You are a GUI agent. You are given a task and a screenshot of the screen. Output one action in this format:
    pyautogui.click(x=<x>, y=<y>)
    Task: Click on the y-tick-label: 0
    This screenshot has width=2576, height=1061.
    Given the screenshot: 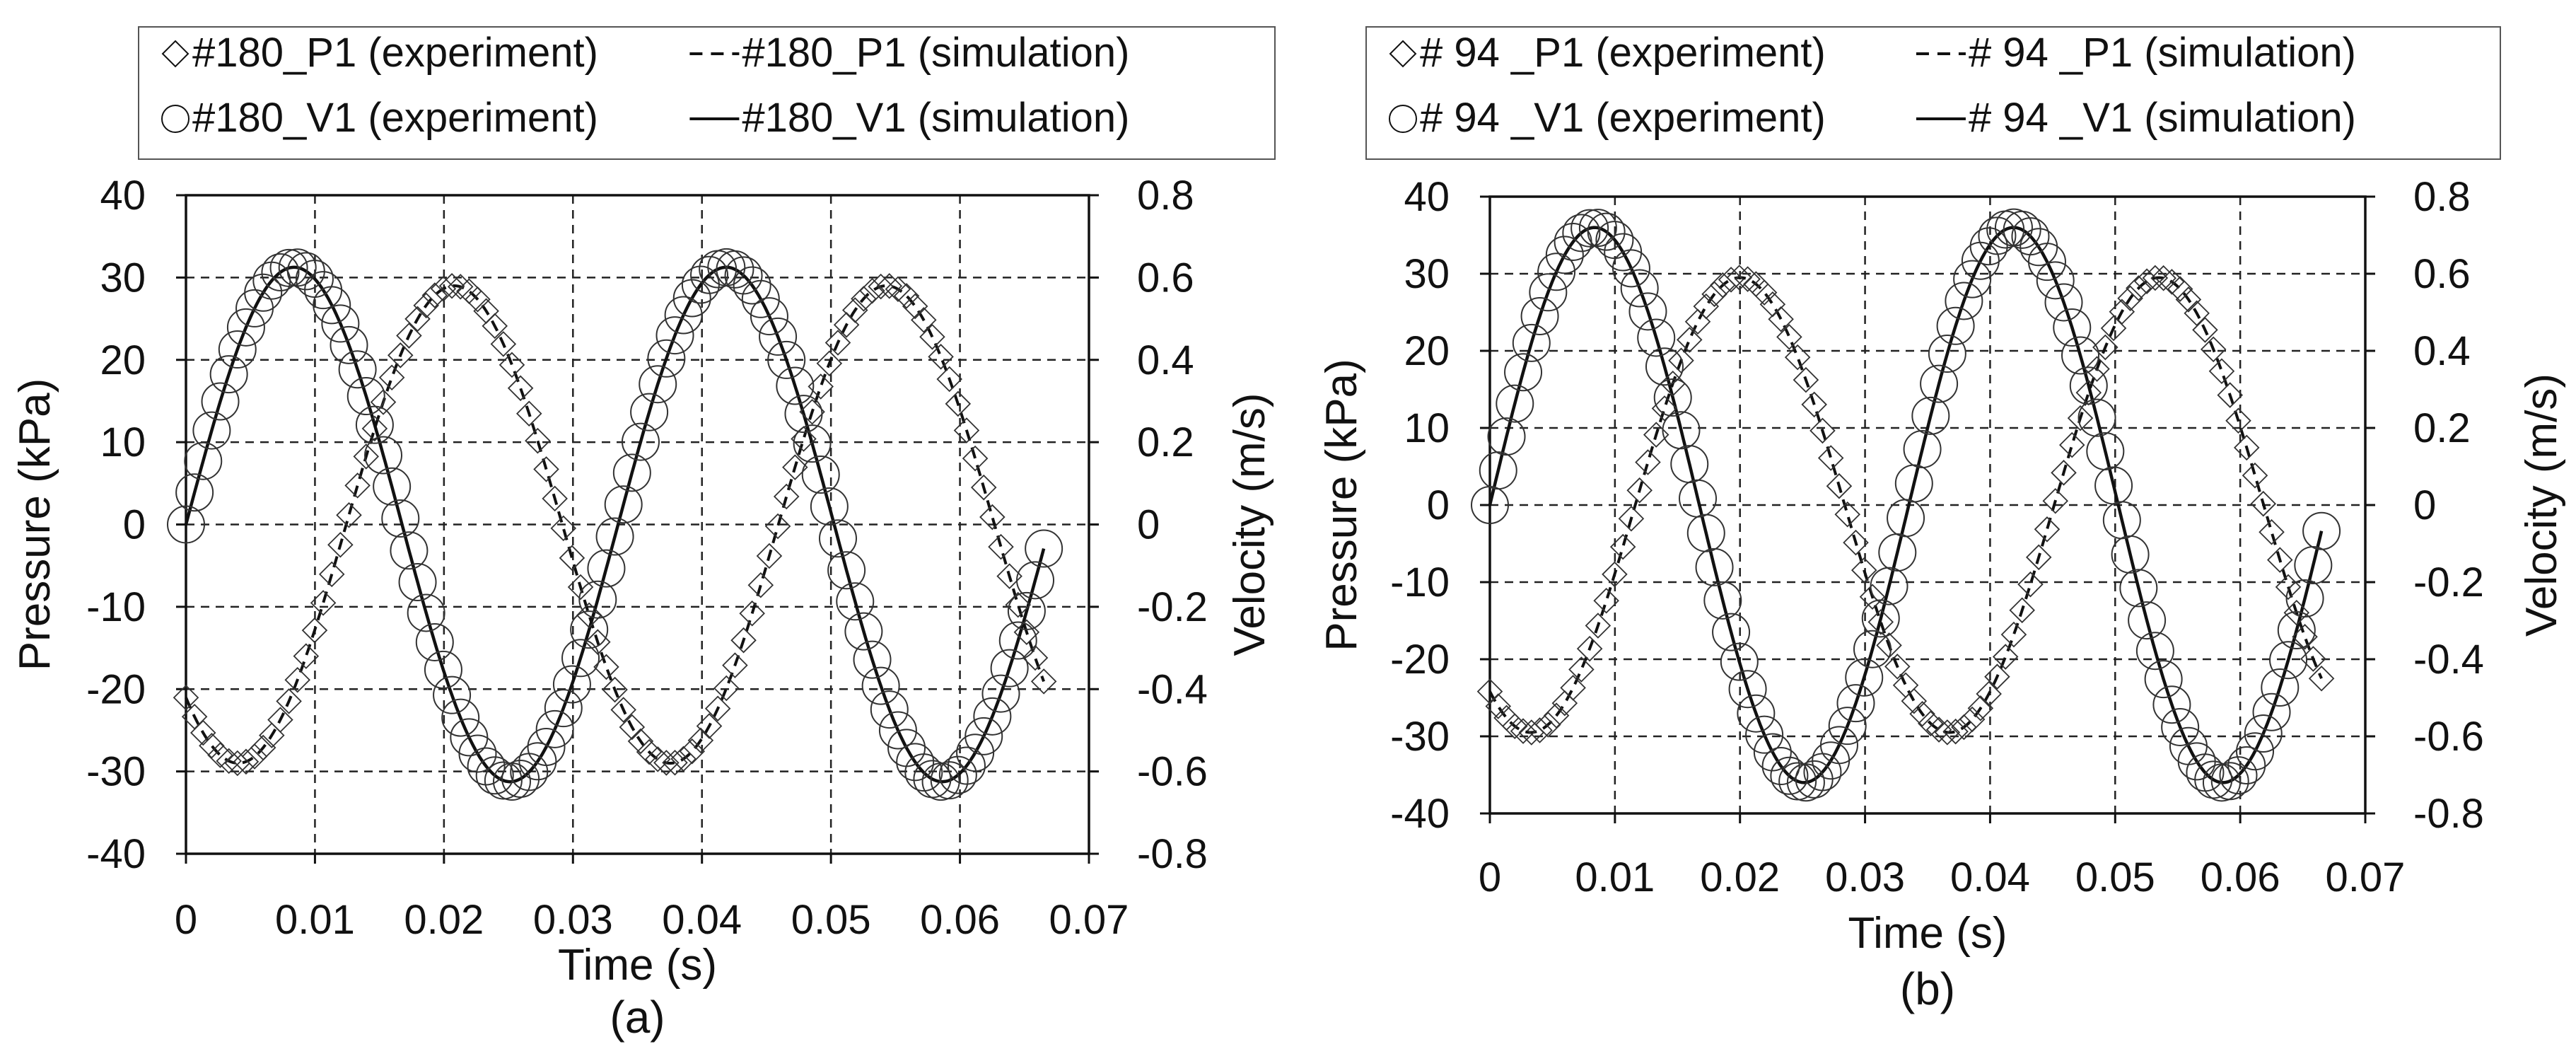 What is the action you would take?
    pyautogui.click(x=134, y=525)
    